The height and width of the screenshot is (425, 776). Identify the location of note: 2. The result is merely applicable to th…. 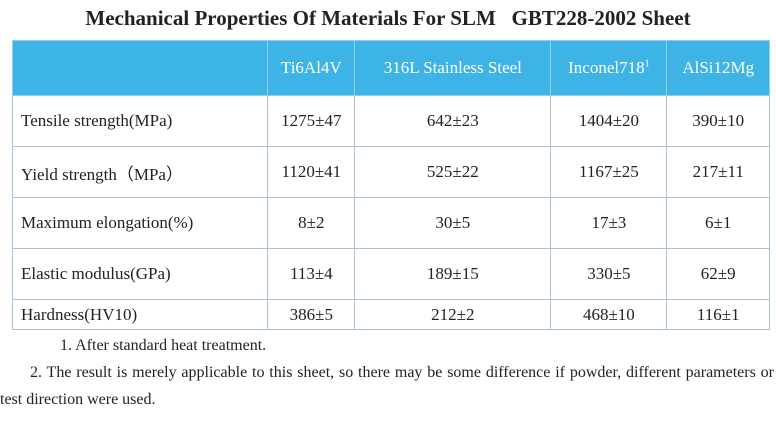
(387, 386).